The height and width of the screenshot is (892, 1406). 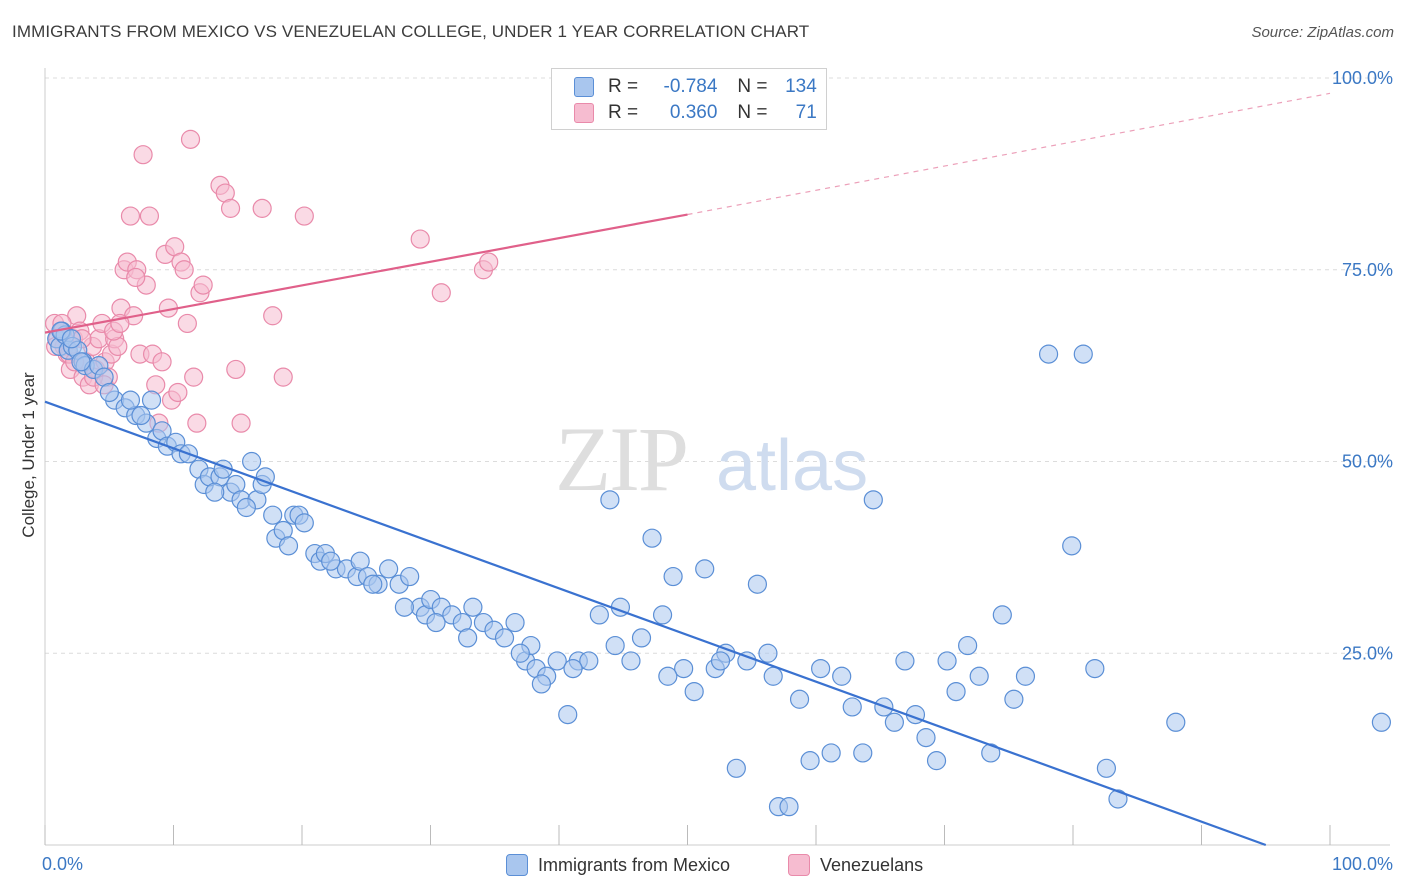 What do you see at coordinates (634, 864) in the screenshot?
I see `bottom-legend-label-mexico: Immigrants from Mexico` at bounding box center [634, 864].